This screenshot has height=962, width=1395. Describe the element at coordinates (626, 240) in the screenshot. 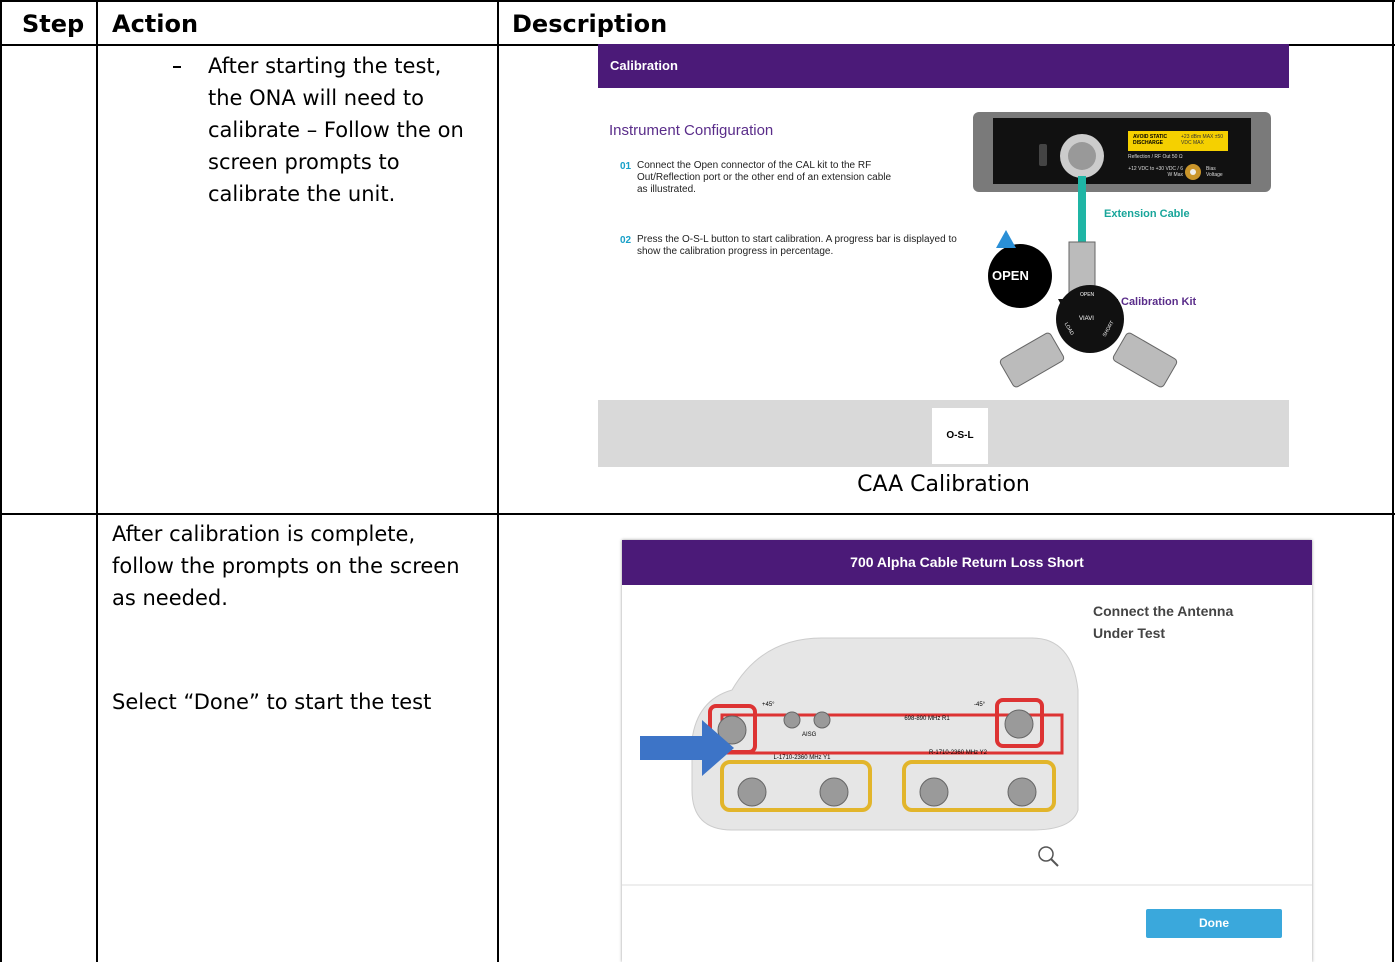

I see `step-number: 02` at that location.